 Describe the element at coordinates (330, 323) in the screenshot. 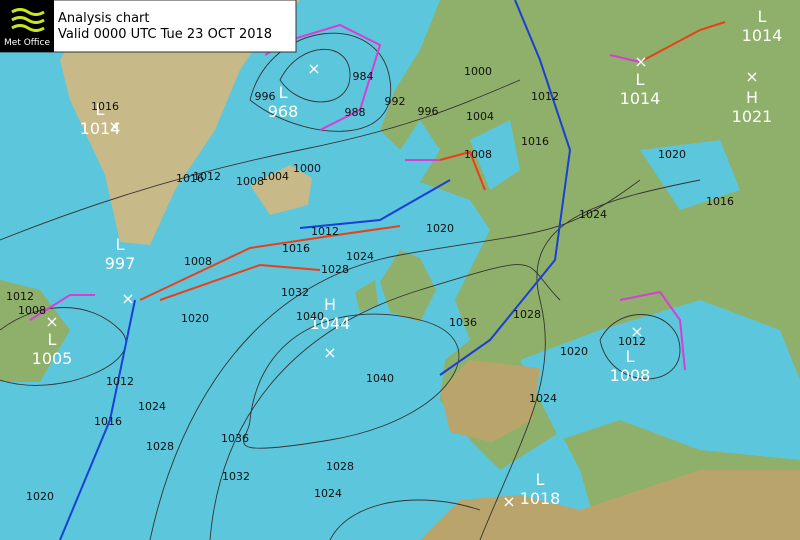

I see `center-pressure: 1044` at that location.